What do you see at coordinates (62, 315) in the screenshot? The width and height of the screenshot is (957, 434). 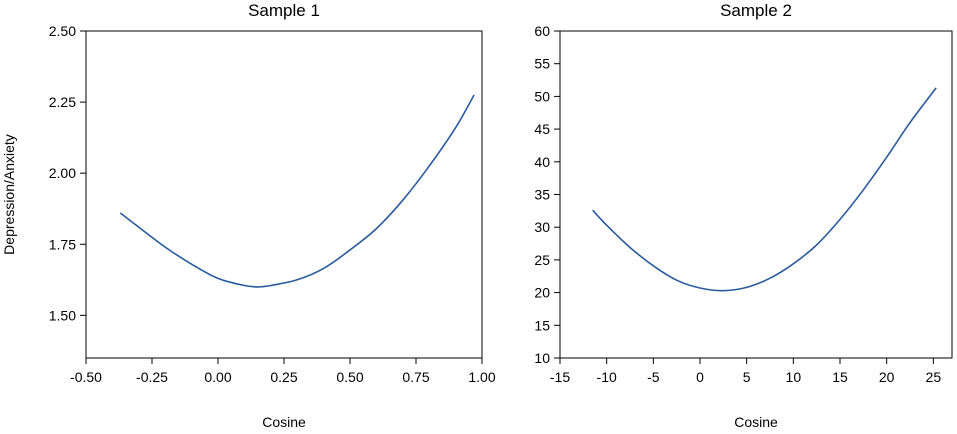 I see `y-tick-label: 1.50` at bounding box center [62, 315].